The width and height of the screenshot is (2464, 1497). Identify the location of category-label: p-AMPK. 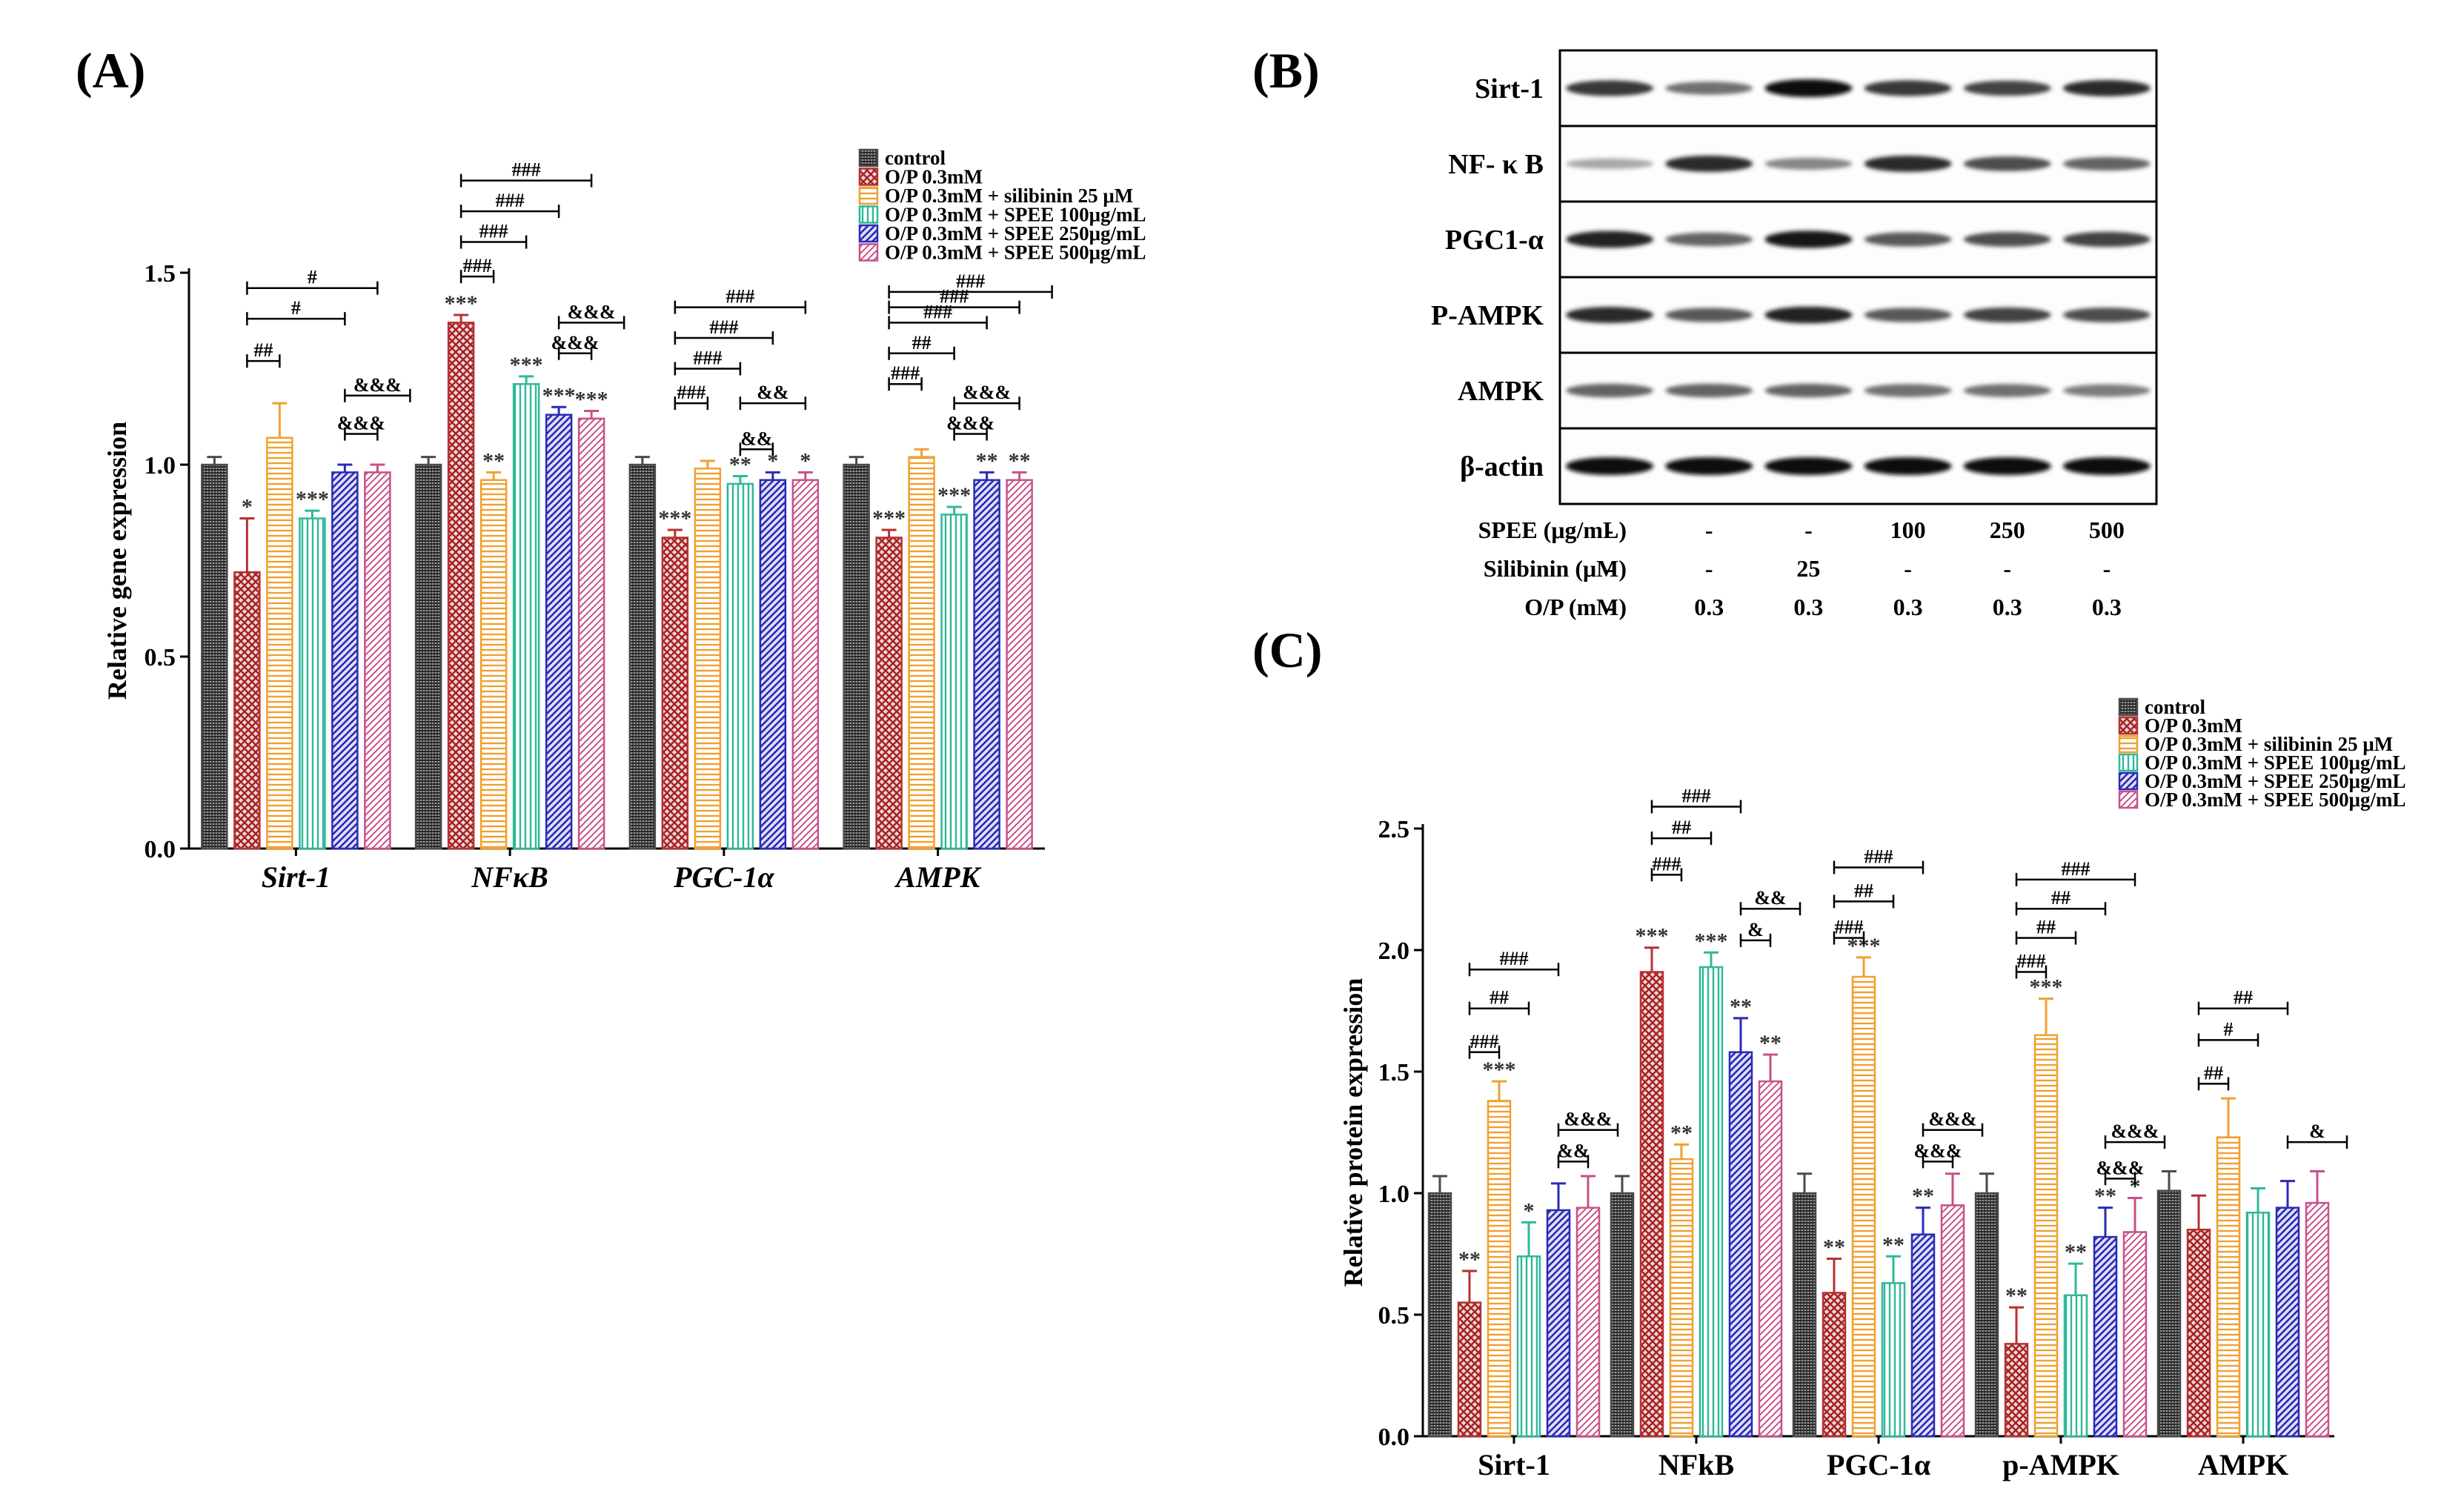
(2060, 1464).